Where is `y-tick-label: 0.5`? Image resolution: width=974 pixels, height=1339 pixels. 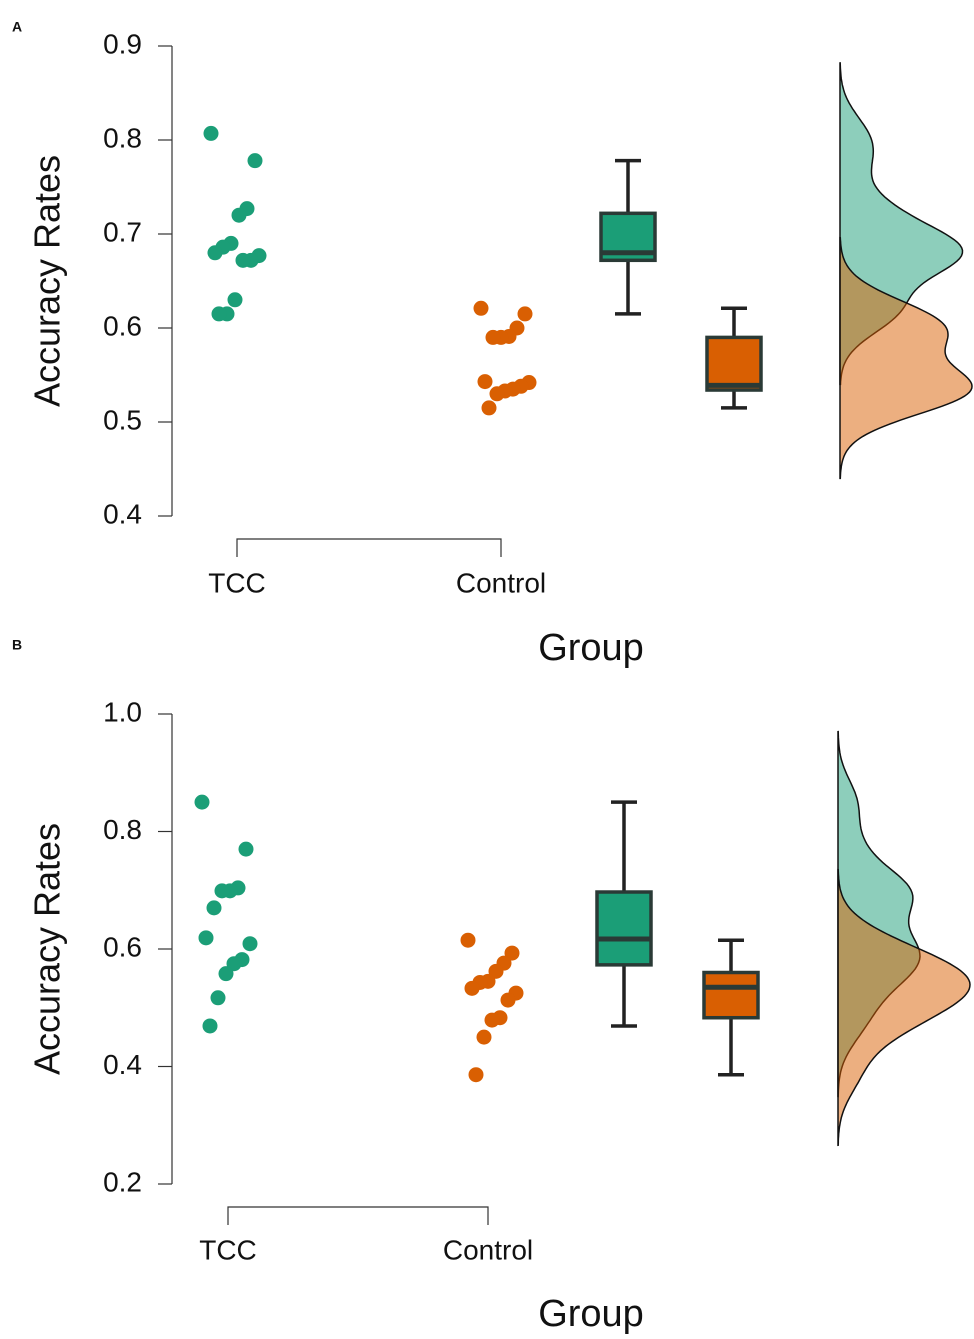 y-tick-label: 0.5 is located at coordinates (122, 419).